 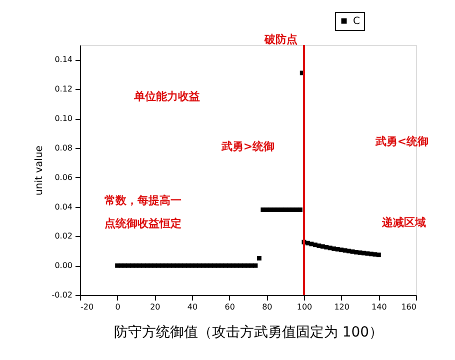 I want to click on x-tick-label: 40, so click(x=192, y=307).